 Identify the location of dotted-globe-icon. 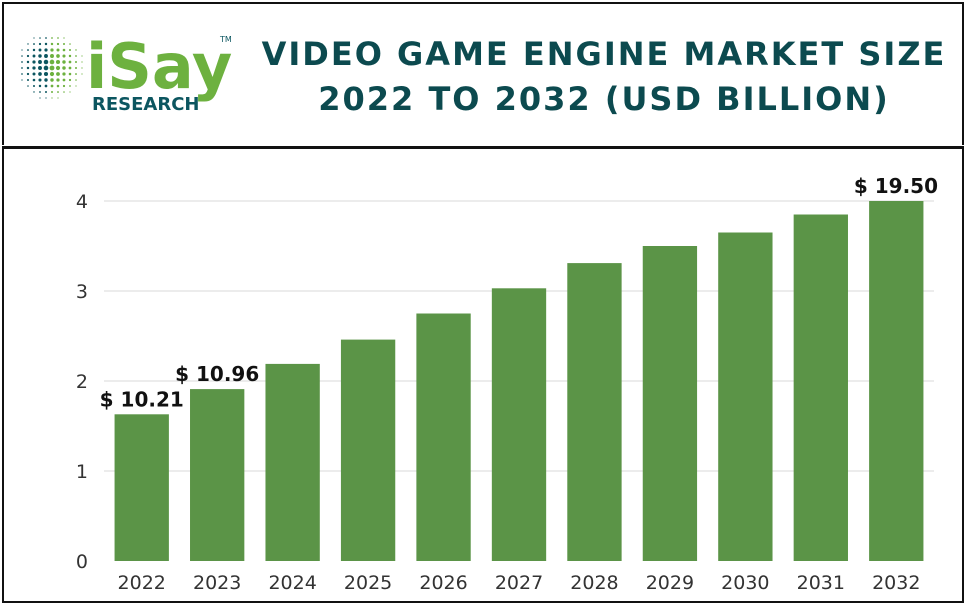
(52, 68).